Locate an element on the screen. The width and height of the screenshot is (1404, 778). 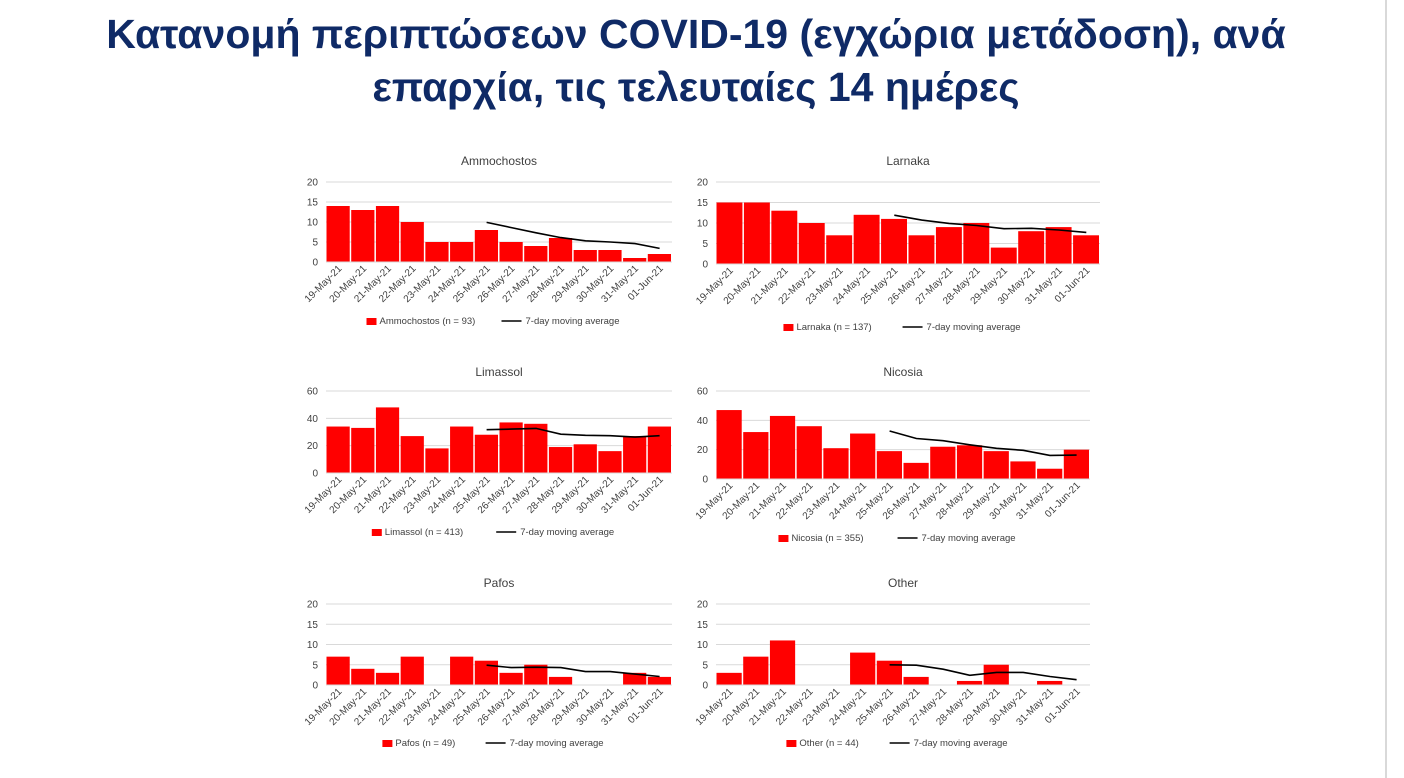
legend: Pafos (n = 49) 7-day moving average is located at coordinates (493, 743).